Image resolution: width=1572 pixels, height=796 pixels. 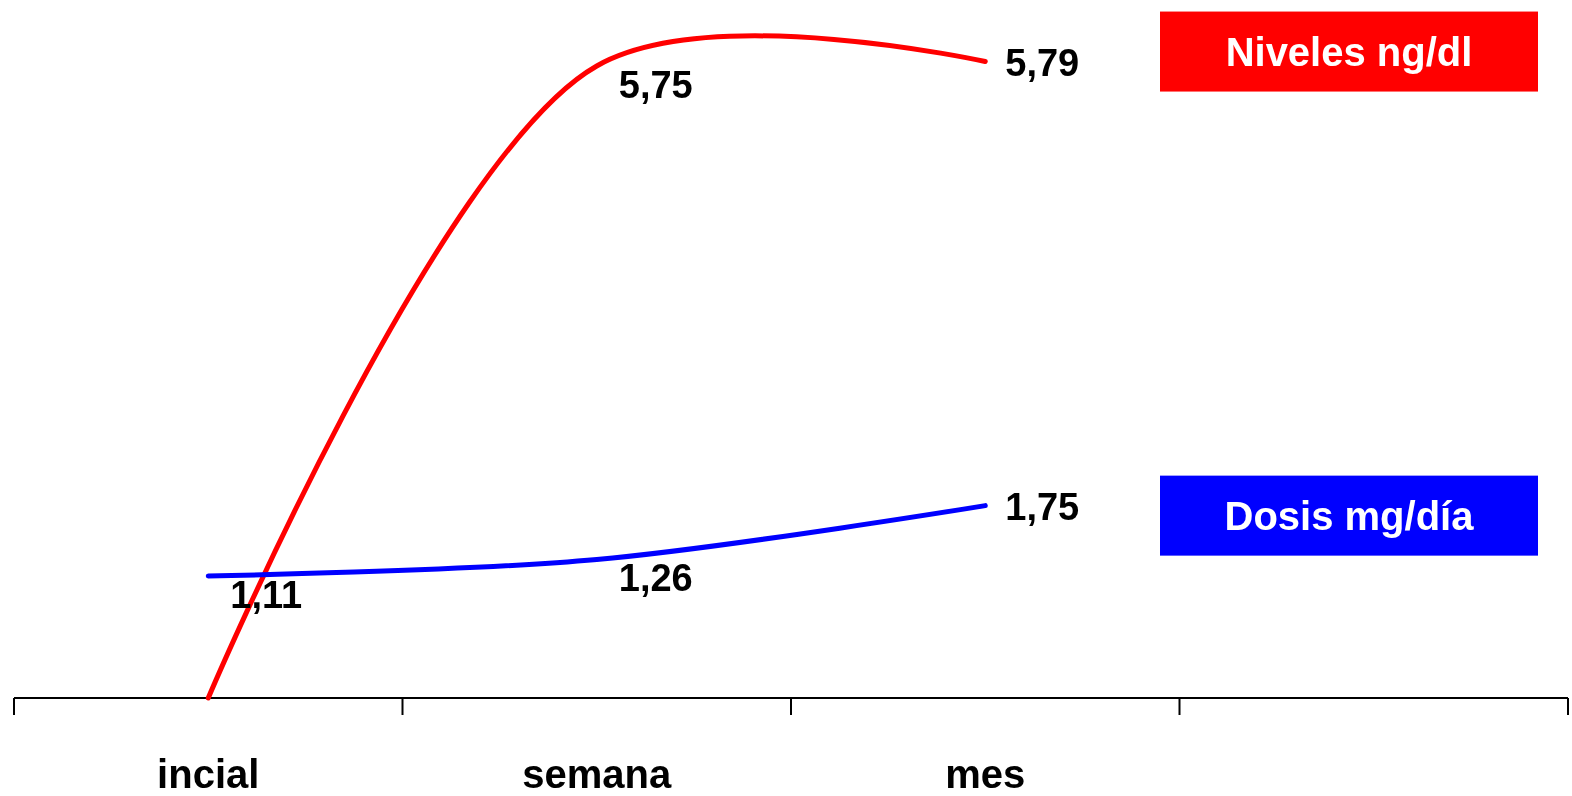 What do you see at coordinates (655, 84) in the screenshot?
I see `data-label: 5,75` at bounding box center [655, 84].